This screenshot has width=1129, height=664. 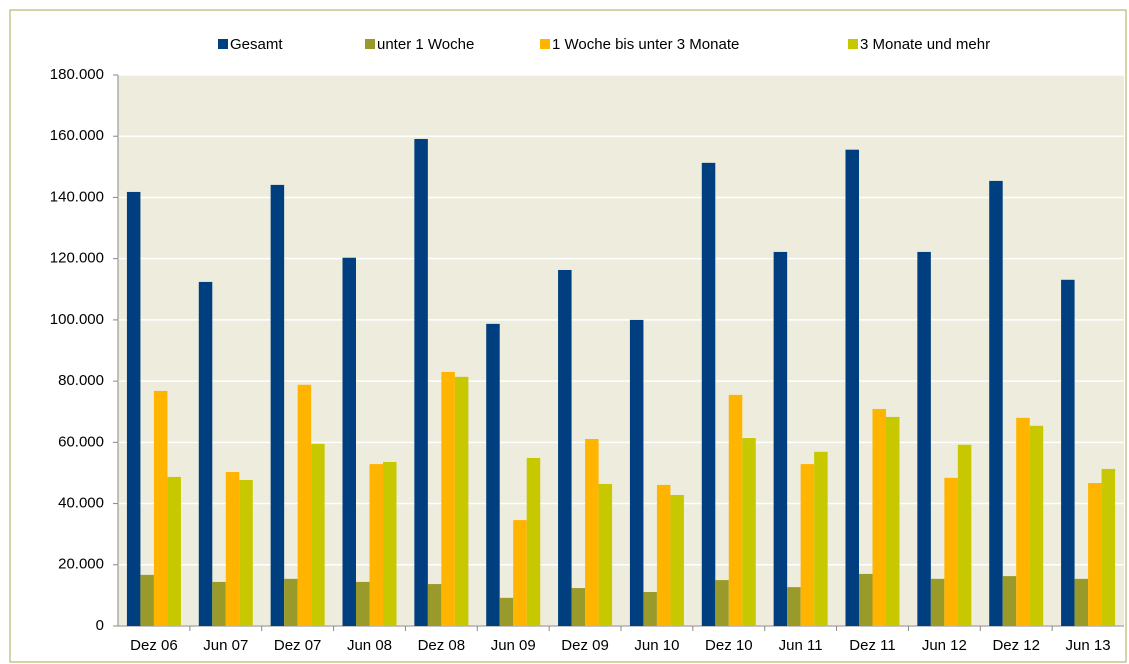 What do you see at coordinates (81, 441) in the screenshot?
I see `y-tick-label: 60.000` at bounding box center [81, 441].